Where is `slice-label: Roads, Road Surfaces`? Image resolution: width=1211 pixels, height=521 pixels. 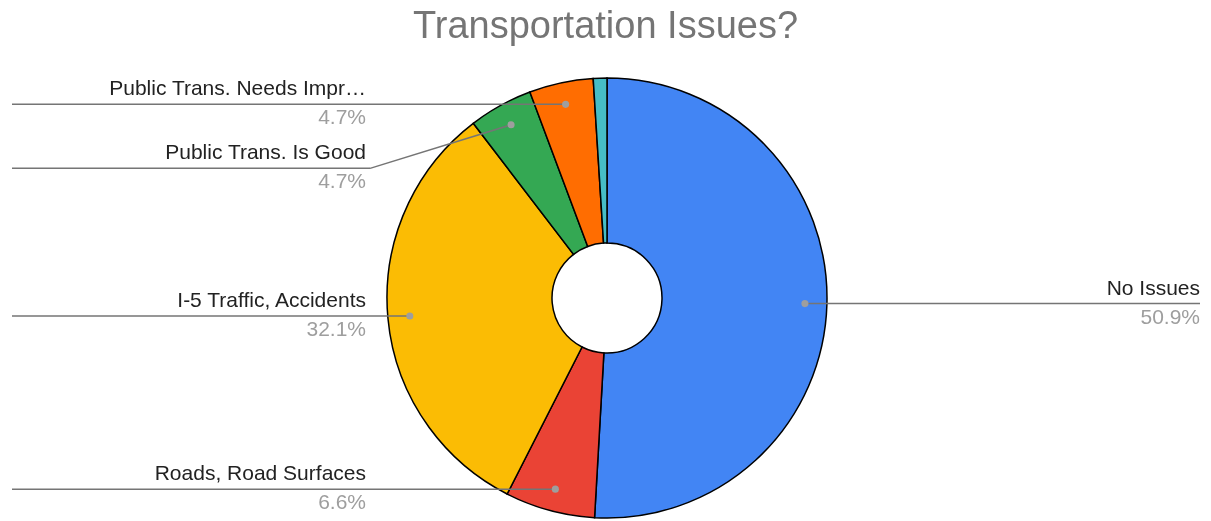
slice-label: Roads, Road Surfaces is located at coordinates (260, 473).